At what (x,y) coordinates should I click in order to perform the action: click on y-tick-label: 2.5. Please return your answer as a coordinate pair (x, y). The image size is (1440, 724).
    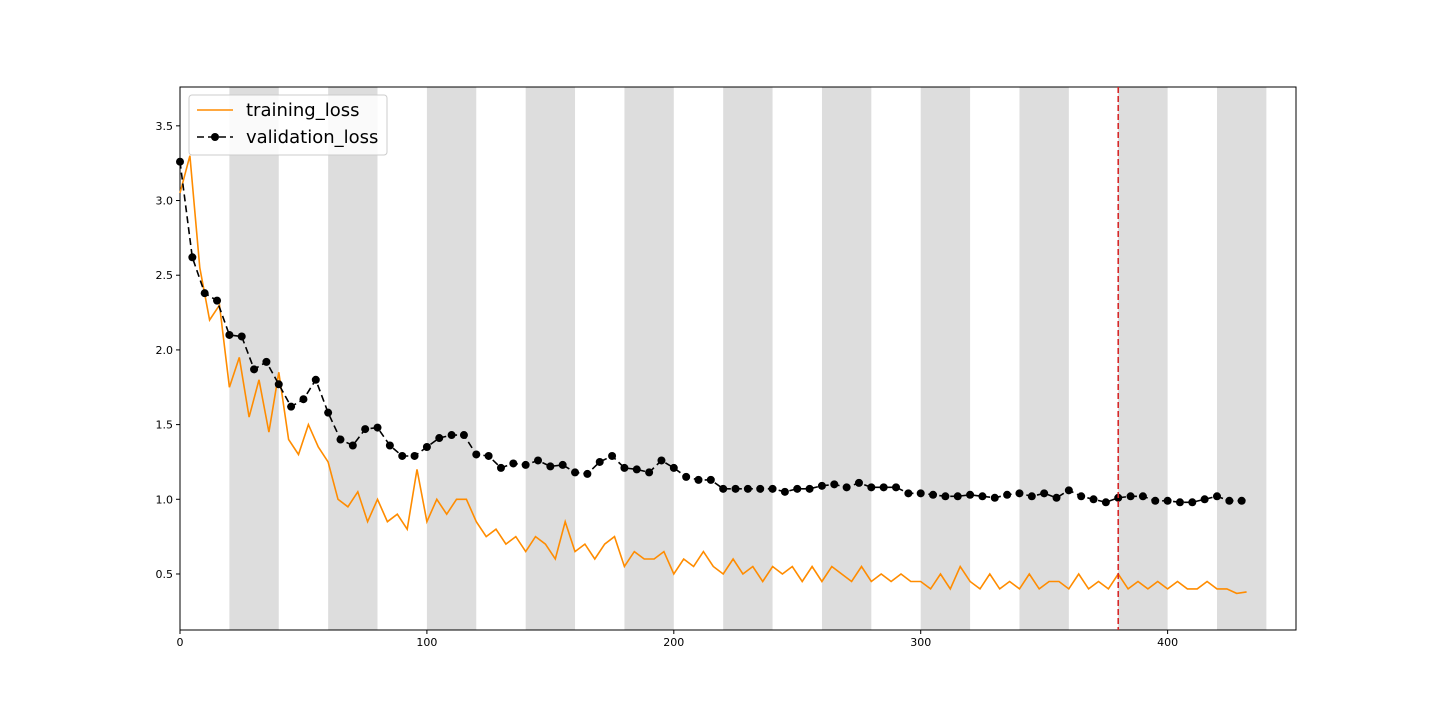
    Looking at the image, I should click on (165, 275).